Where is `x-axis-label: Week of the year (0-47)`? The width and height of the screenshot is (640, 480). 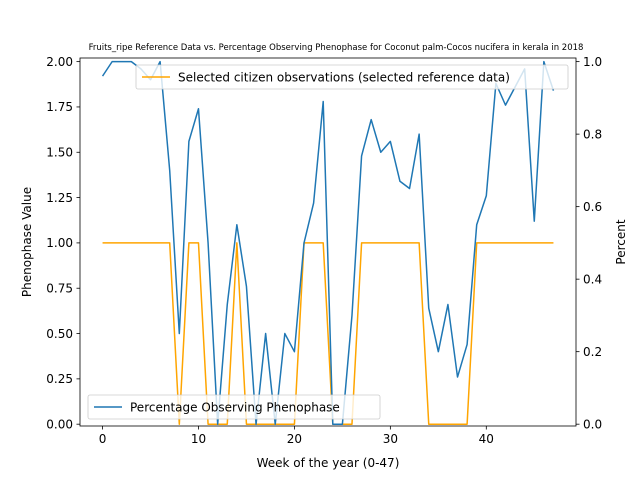 x-axis-label: Week of the year (0-47) is located at coordinates (328, 463).